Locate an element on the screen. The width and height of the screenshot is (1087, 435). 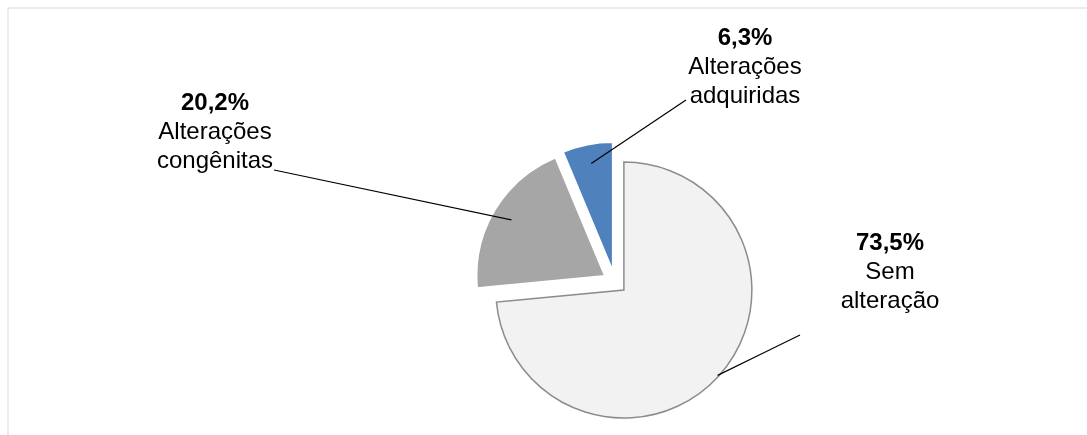
slice-label: Alterações adquiridas is located at coordinates (745, 80).